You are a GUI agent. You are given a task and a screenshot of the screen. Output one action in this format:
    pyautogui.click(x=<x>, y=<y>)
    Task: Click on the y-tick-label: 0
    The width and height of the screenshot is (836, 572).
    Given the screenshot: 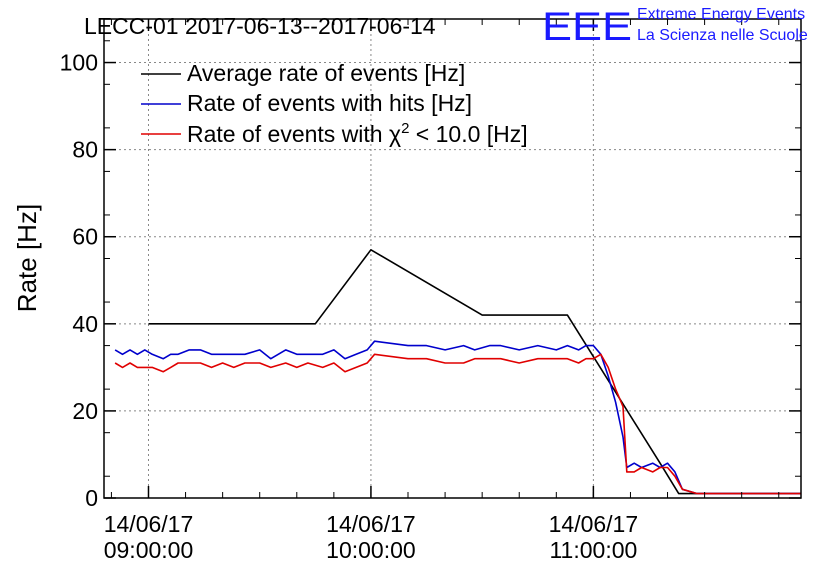 What is the action you would take?
    pyautogui.click(x=91, y=498)
    